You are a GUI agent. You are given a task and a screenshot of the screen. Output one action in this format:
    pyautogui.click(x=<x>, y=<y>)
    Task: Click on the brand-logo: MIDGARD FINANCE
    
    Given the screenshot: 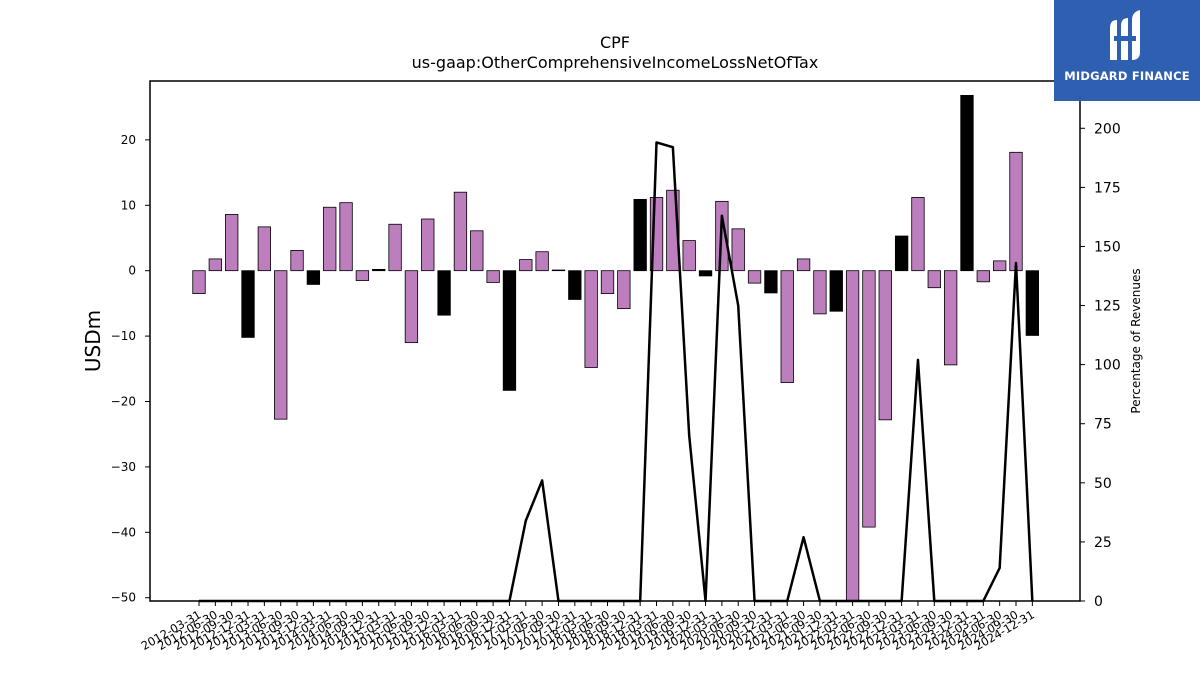 What is the action you would take?
    pyautogui.click(x=1127, y=50)
    